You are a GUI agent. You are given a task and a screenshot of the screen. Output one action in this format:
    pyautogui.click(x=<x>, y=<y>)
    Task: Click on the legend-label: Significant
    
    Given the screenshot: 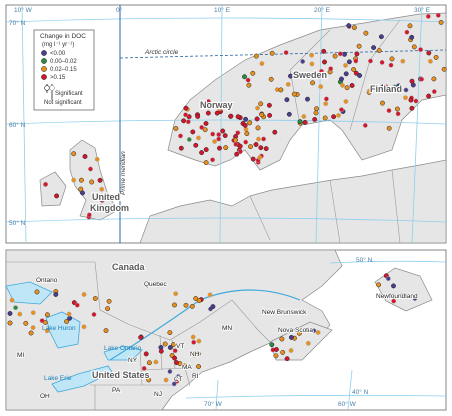 What is the action you would take?
    pyautogui.click(x=69, y=94)
    